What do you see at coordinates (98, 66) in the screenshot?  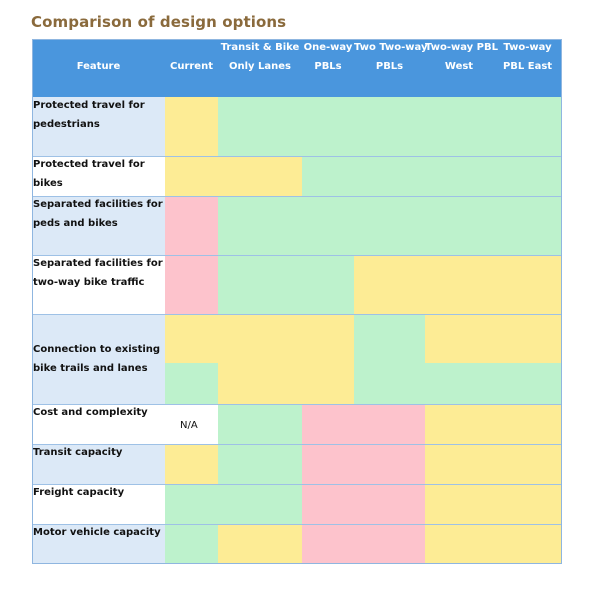 I see `header-feature: Feature` at bounding box center [98, 66].